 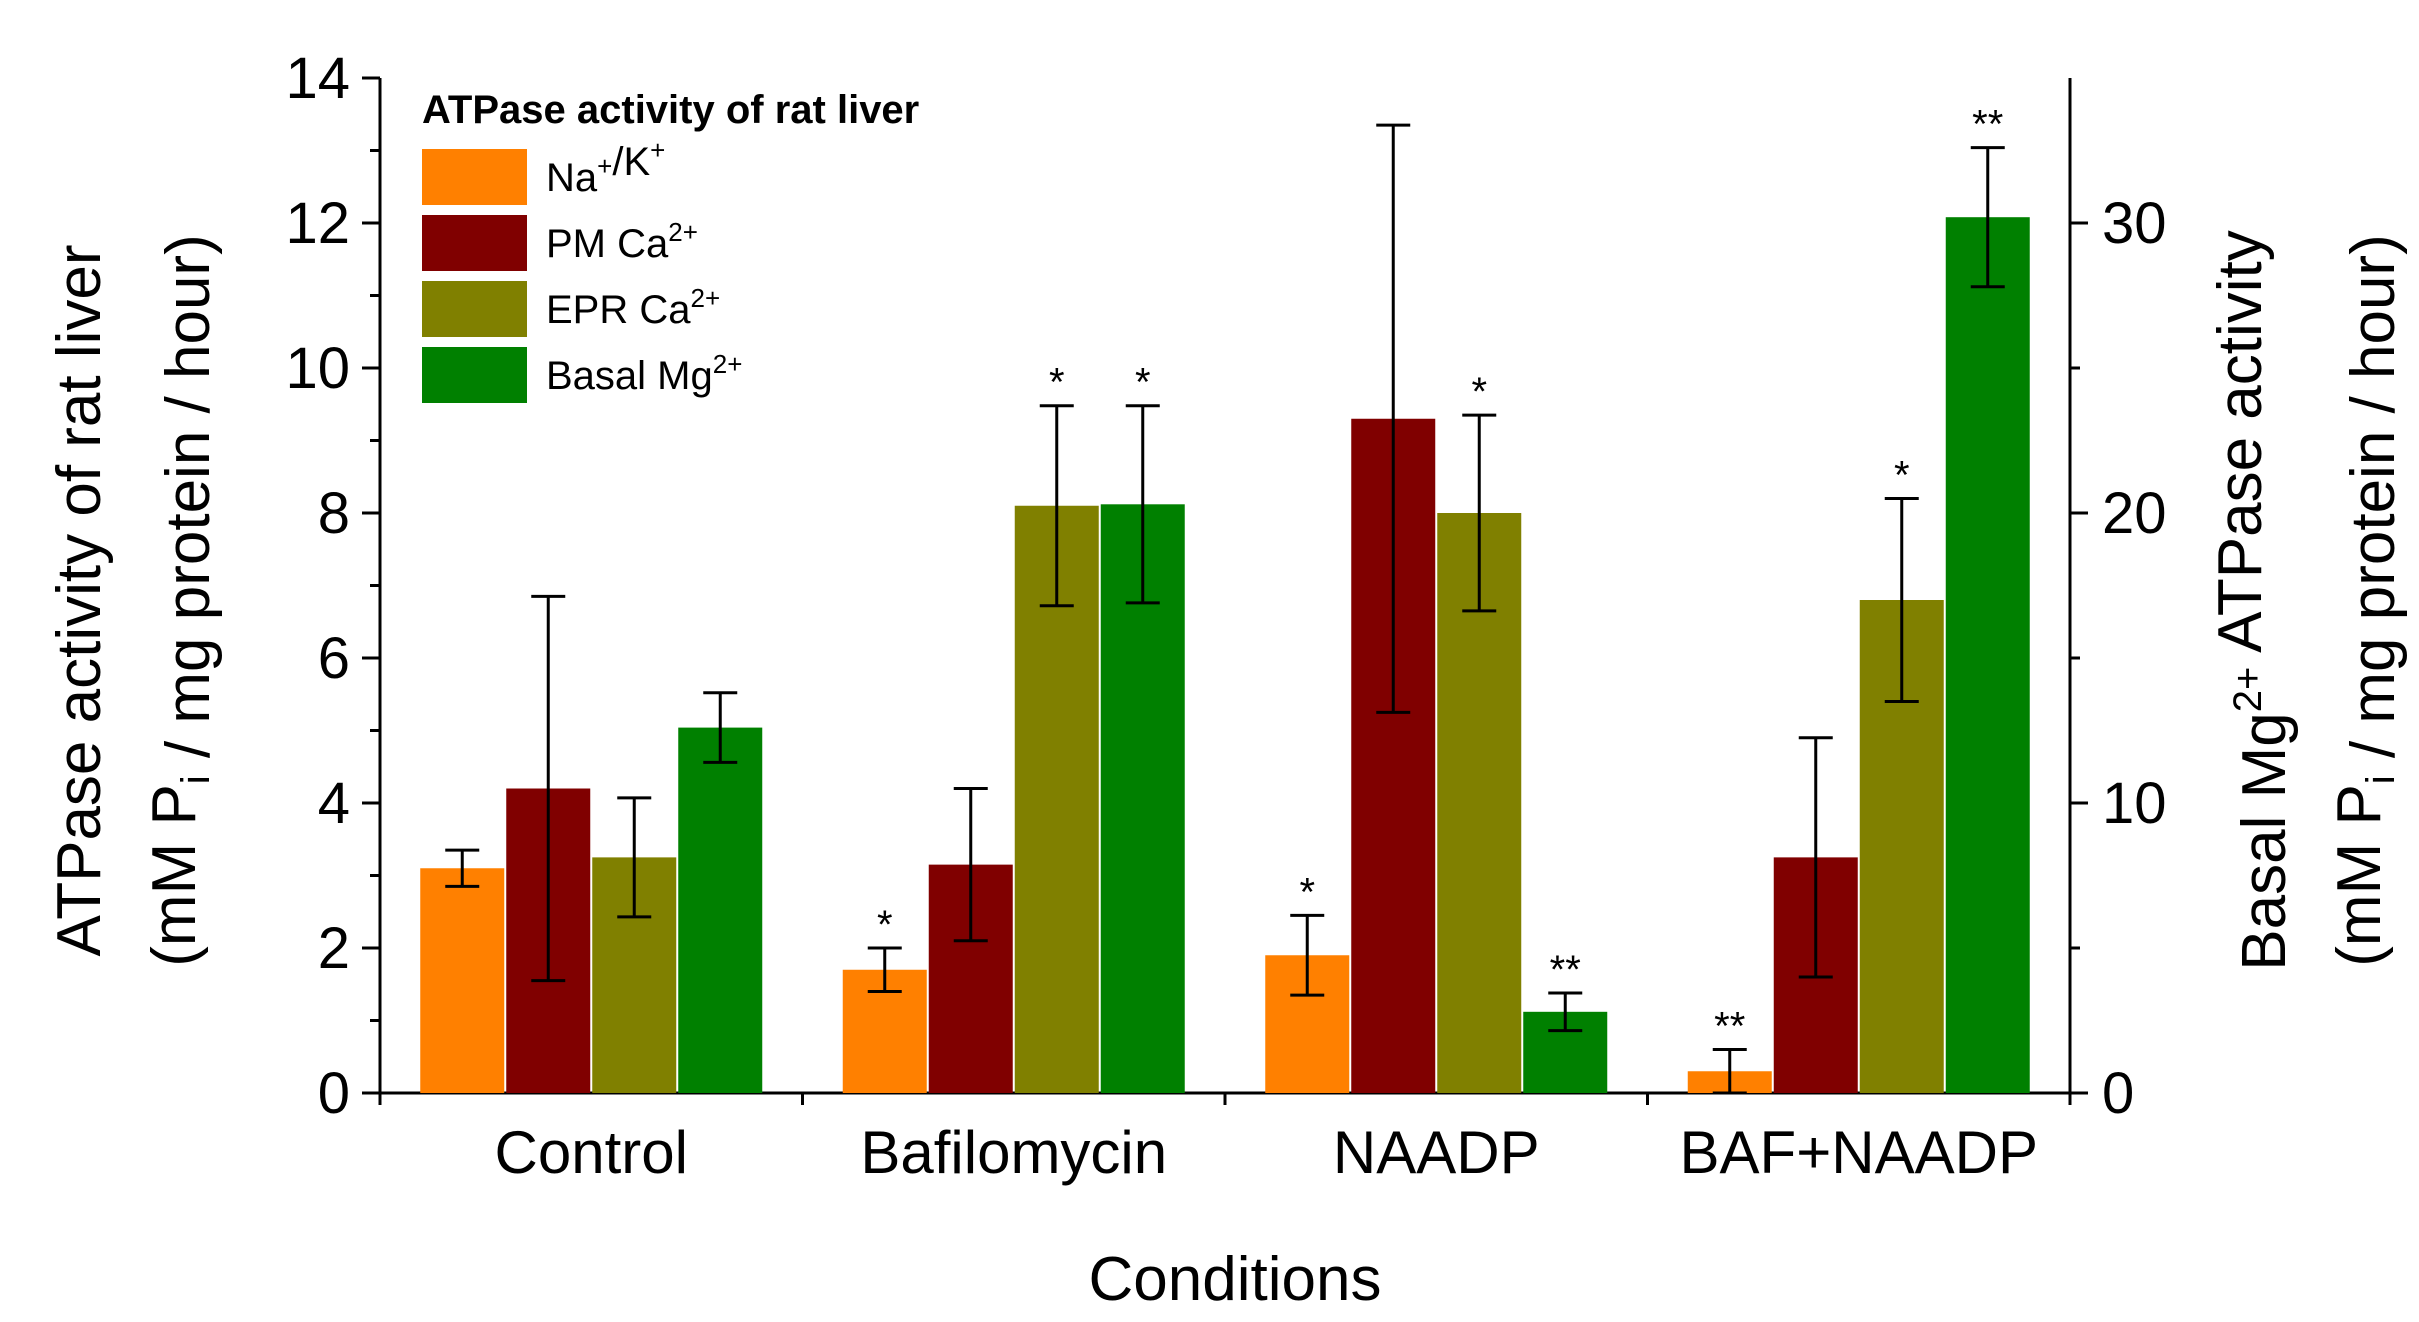 What do you see at coordinates (334, 1093) in the screenshot?
I see `left-tick-label: 0` at bounding box center [334, 1093].